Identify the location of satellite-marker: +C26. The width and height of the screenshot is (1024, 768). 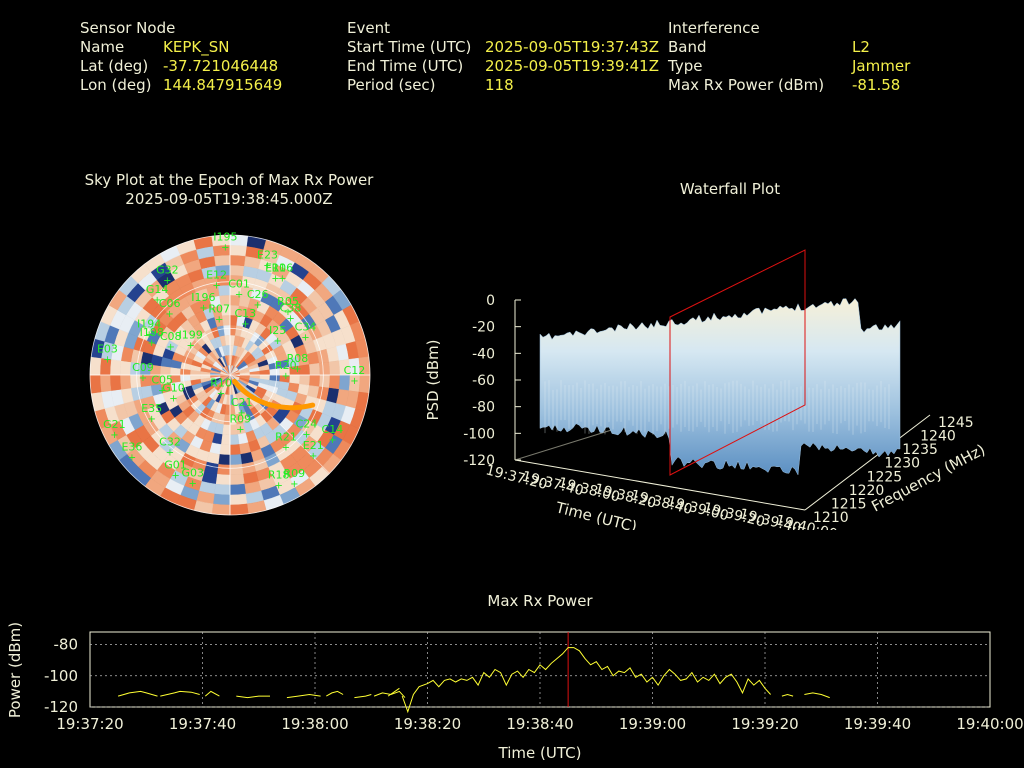
(258, 299).